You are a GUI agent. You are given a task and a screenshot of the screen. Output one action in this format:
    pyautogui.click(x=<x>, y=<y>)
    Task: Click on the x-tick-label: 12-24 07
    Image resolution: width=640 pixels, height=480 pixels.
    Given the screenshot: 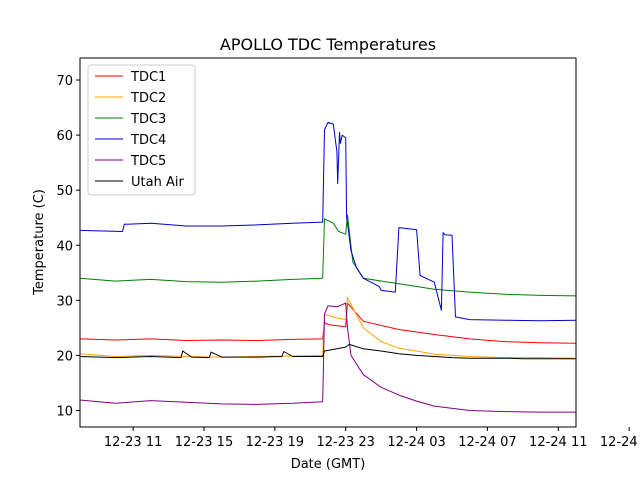 What is the action you would take?
    pyautogui.click(x=487, y=442)
    